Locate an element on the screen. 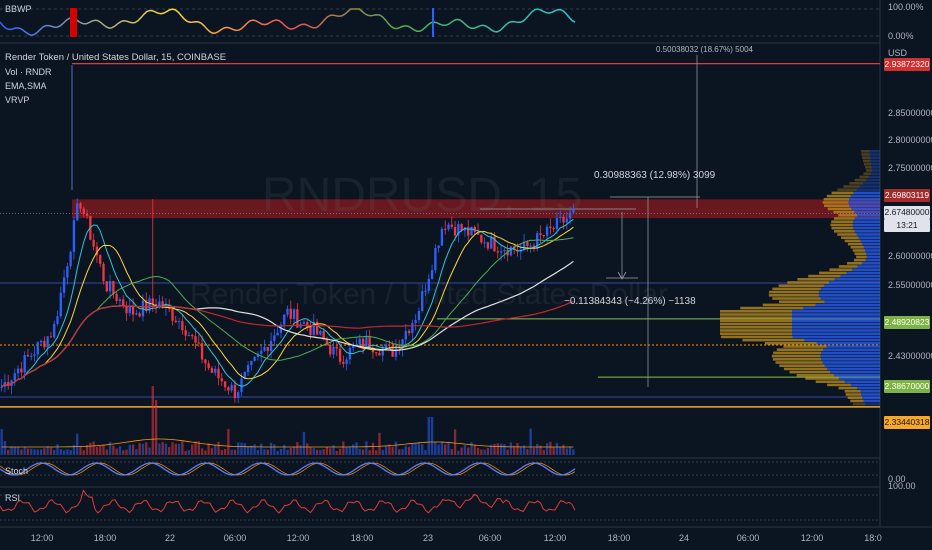 This screenshot has width=932, height=550. bbwp-tick-100: 100.00% is located at coordinates (906, 7).